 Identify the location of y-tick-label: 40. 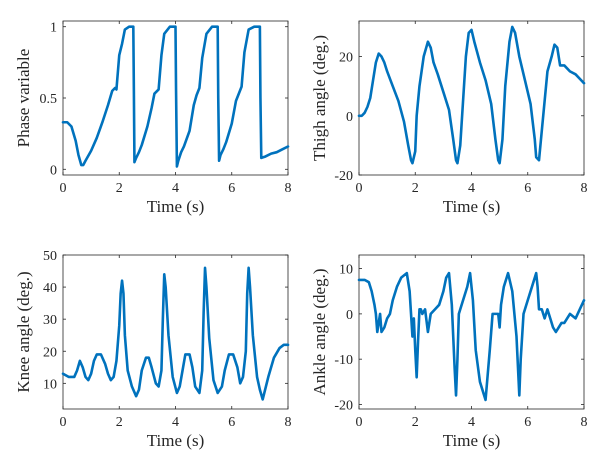
(50, 288).